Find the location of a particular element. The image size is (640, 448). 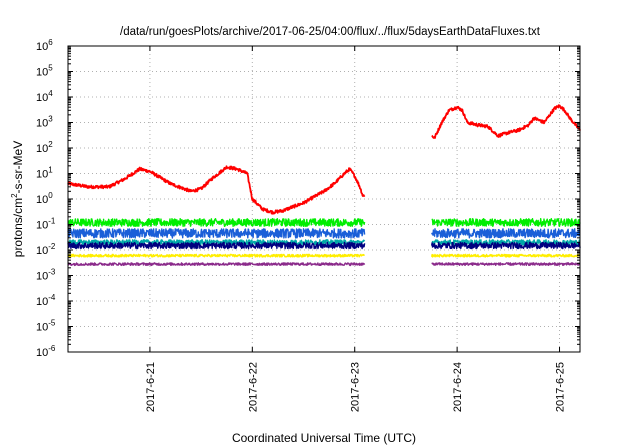

y-tick-label: 10³ is located at coordinates (44, 122).